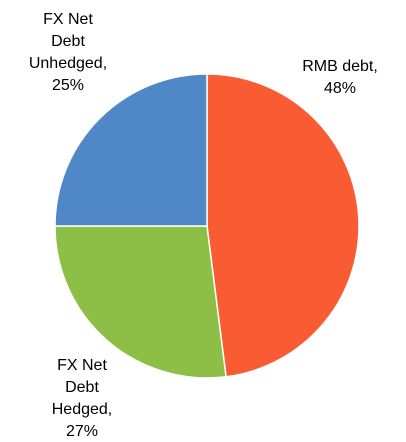  What do you see at coordinates (82, 431) in the screenshot?
I see `data-label: 27%` at bounding box center [82, 431].